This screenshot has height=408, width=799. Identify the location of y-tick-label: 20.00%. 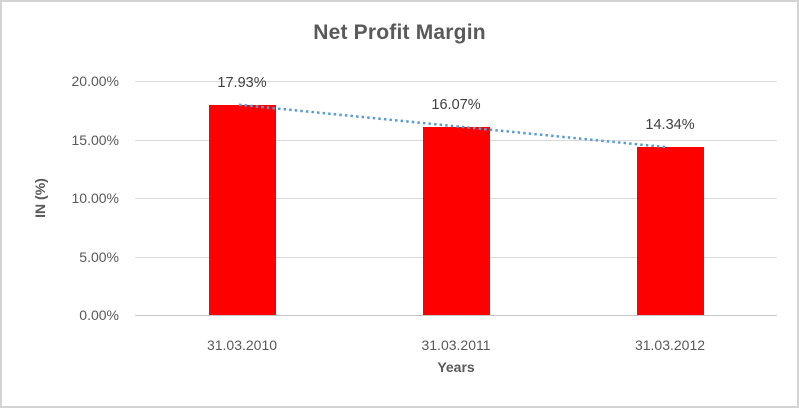
(95, 81).